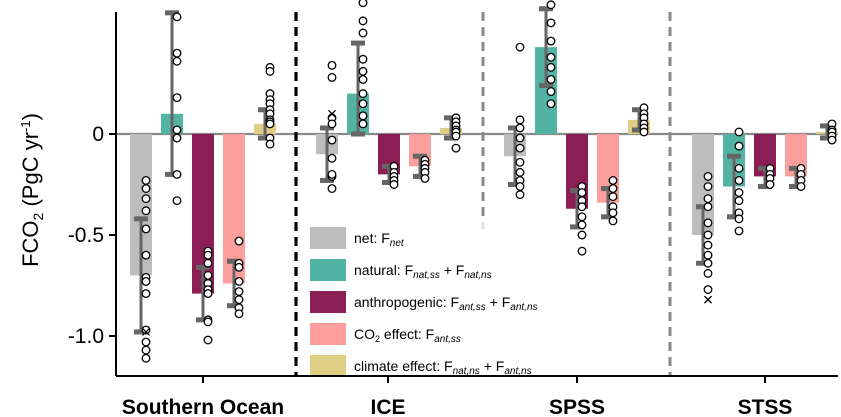 The image size is (841, 417). Describe the element at coordinates (387, 406) in the screenshot. I see `x-tick-label-ice: ICE` at that location.